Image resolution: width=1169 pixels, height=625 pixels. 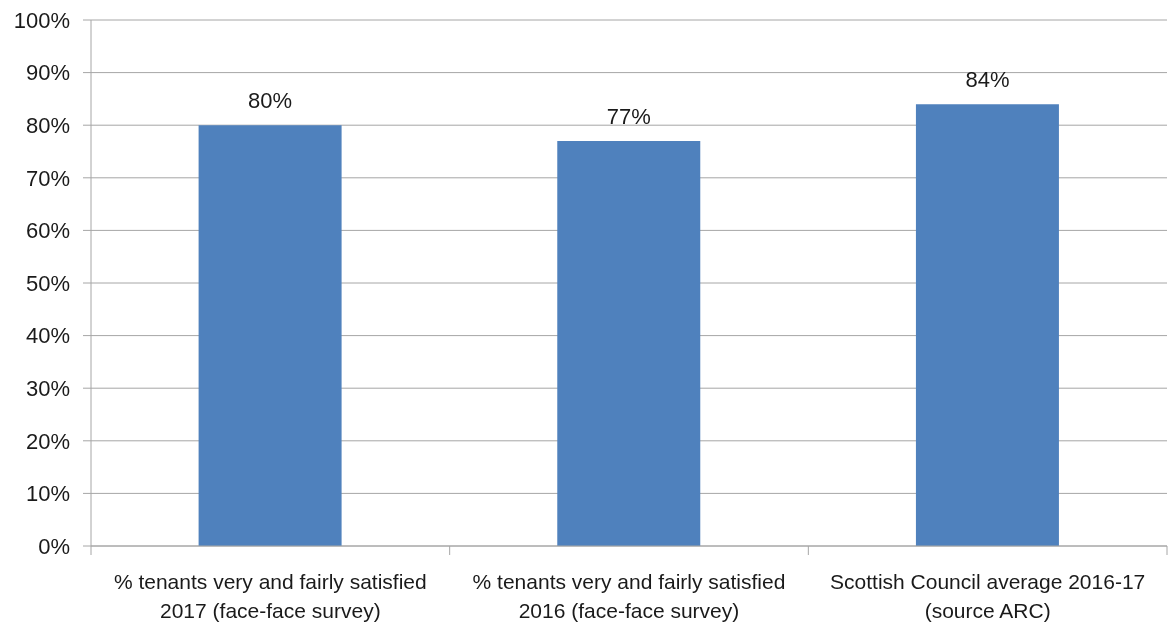 I want to click on x-tick-label: Scottish Council average 2016-17 (source ARC), so click(x=988, y=596).